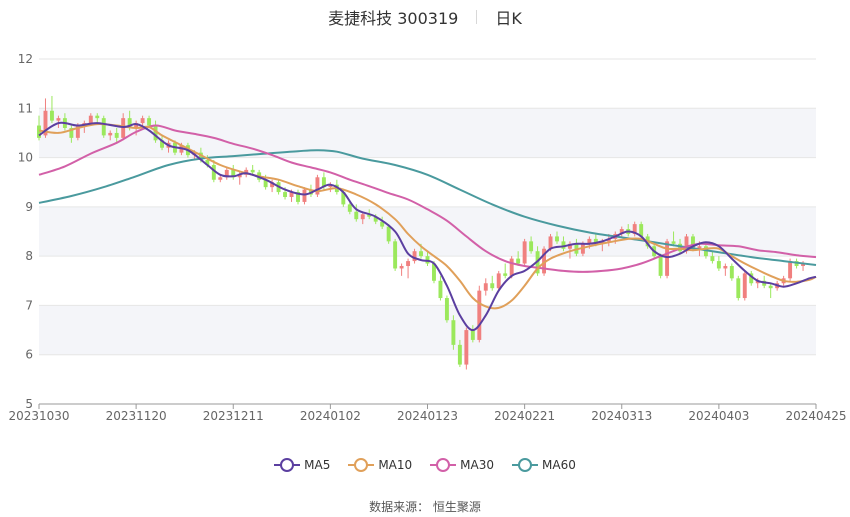  Describe the element at coordinates (815, 416) in the screenshot. I see `x-tick-label: 20240425` at that location.